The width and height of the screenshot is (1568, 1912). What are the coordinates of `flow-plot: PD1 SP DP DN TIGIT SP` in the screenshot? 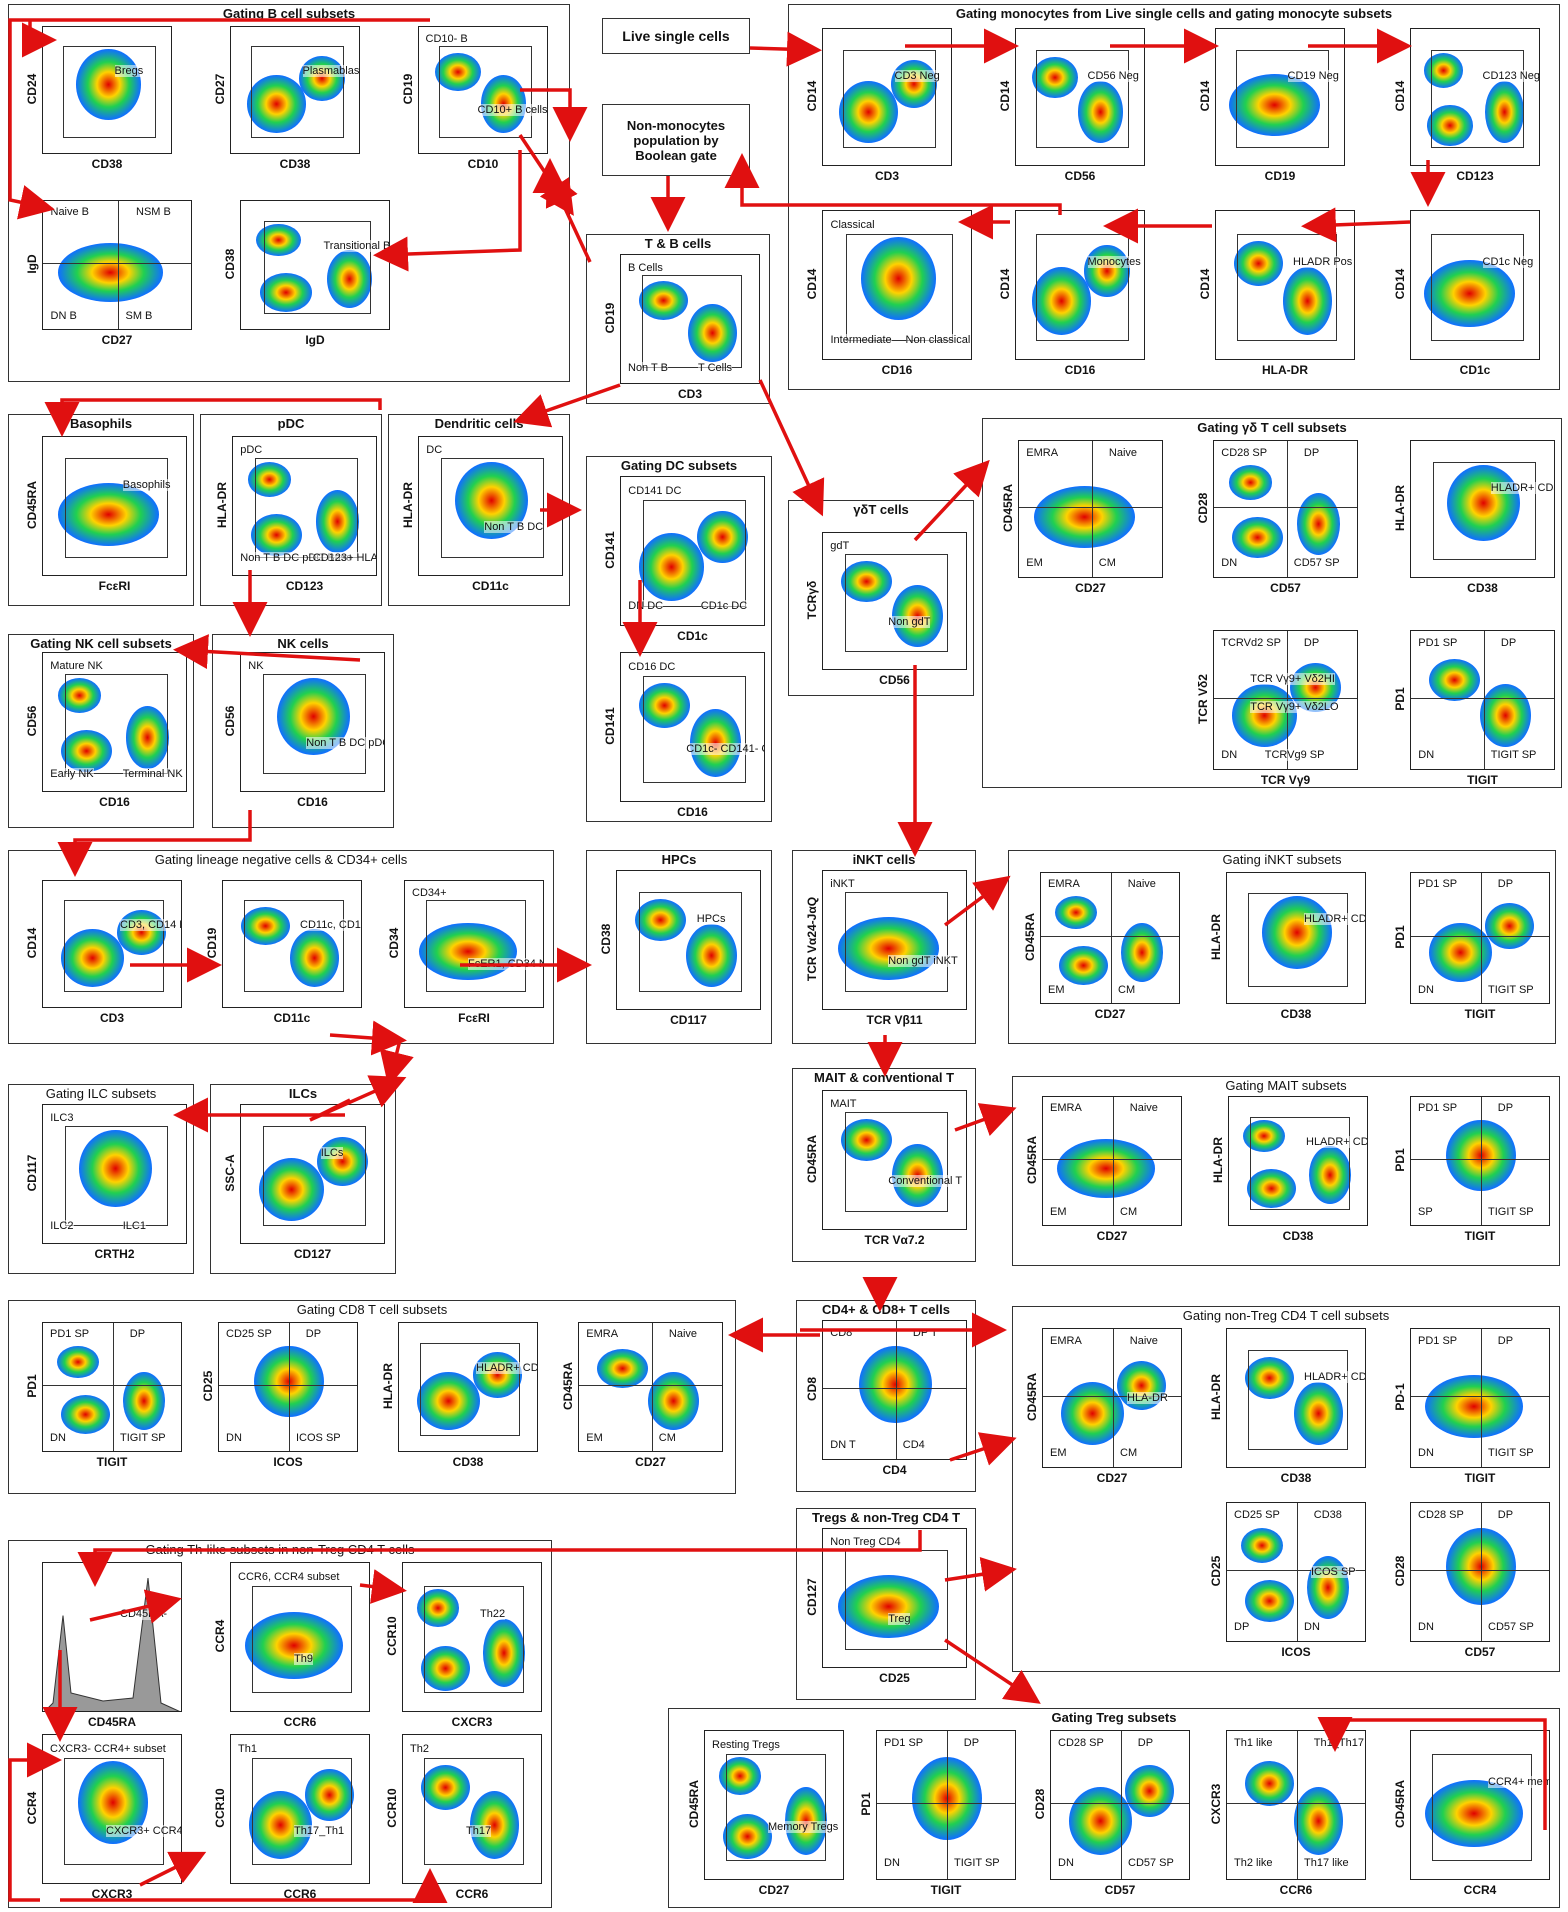 It's located at (1480, 938).